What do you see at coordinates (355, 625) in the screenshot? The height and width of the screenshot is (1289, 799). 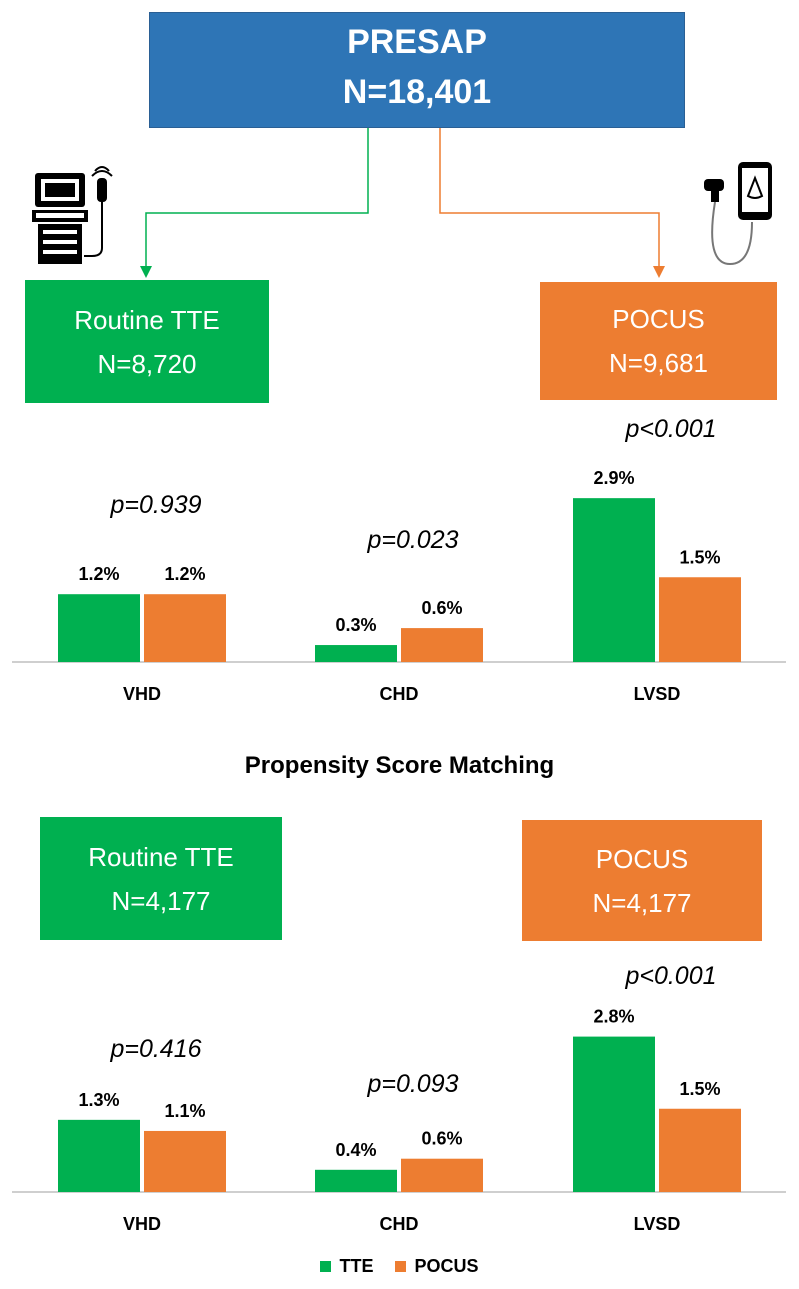 I see `data-label-tte-chd: 0.3%` at bounding box center [355, 625].